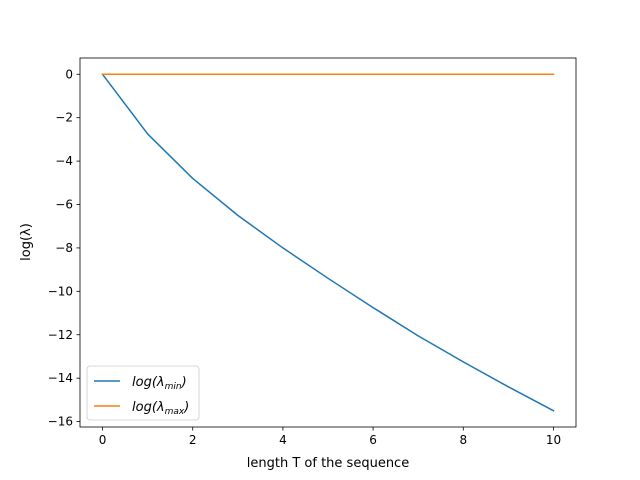 The height and width of the screenshot is (480, 640). I want to click on y-axis-ticks: 0 −2 −4 −6 −8 −10 −12 −14 −16, so click(64, 248).